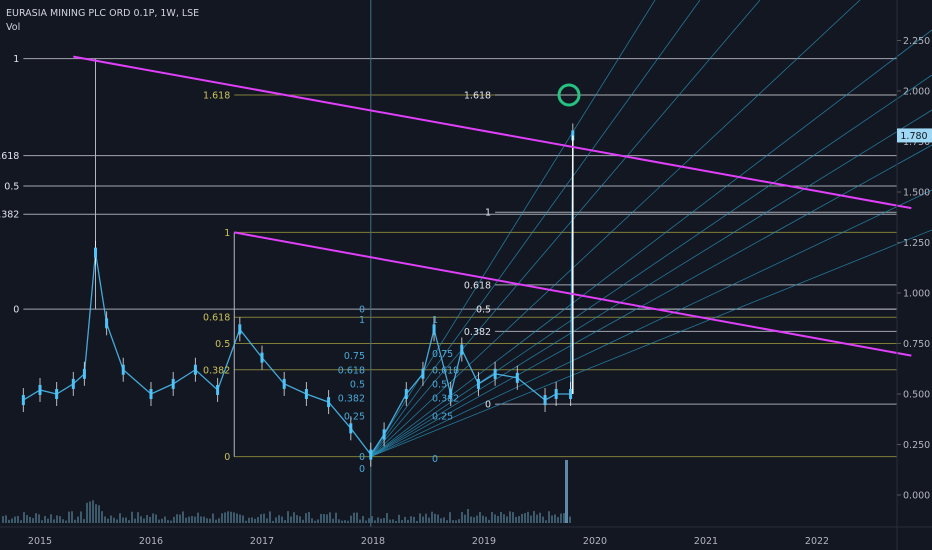 The height and width of the screenshot is (550, 932). I want to click on x-tick-label: 2018, so click(373, 541).